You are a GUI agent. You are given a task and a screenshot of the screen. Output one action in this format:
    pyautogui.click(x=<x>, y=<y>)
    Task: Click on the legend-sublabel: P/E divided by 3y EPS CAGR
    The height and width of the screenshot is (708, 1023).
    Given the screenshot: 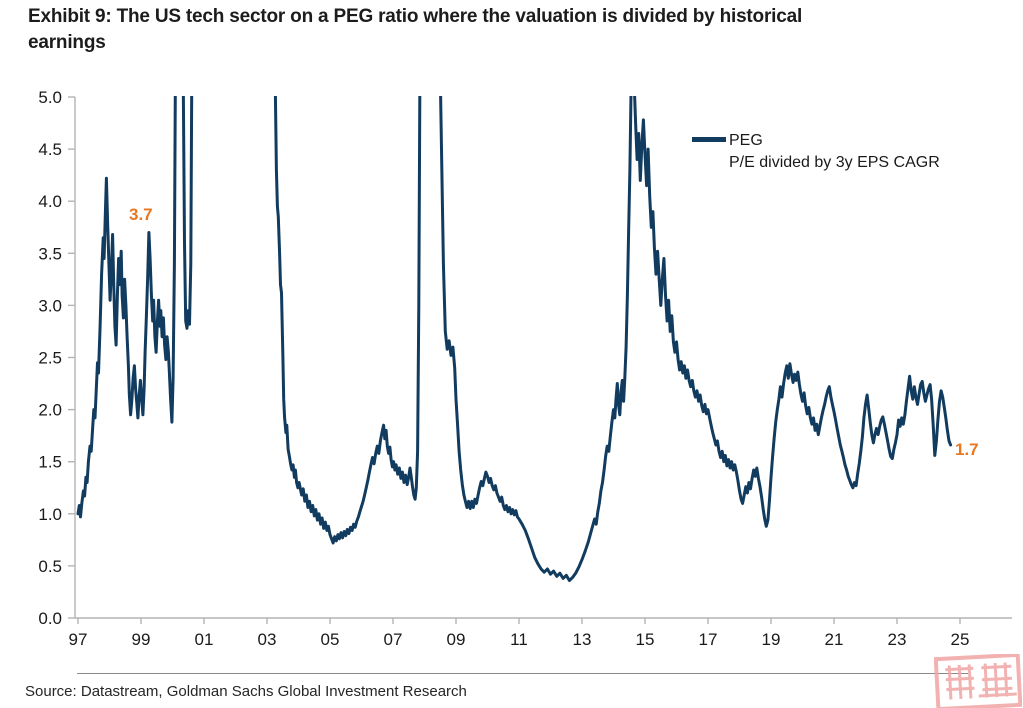 What is the action you would take?
    pyautogui.click(x=834, y=162)
    